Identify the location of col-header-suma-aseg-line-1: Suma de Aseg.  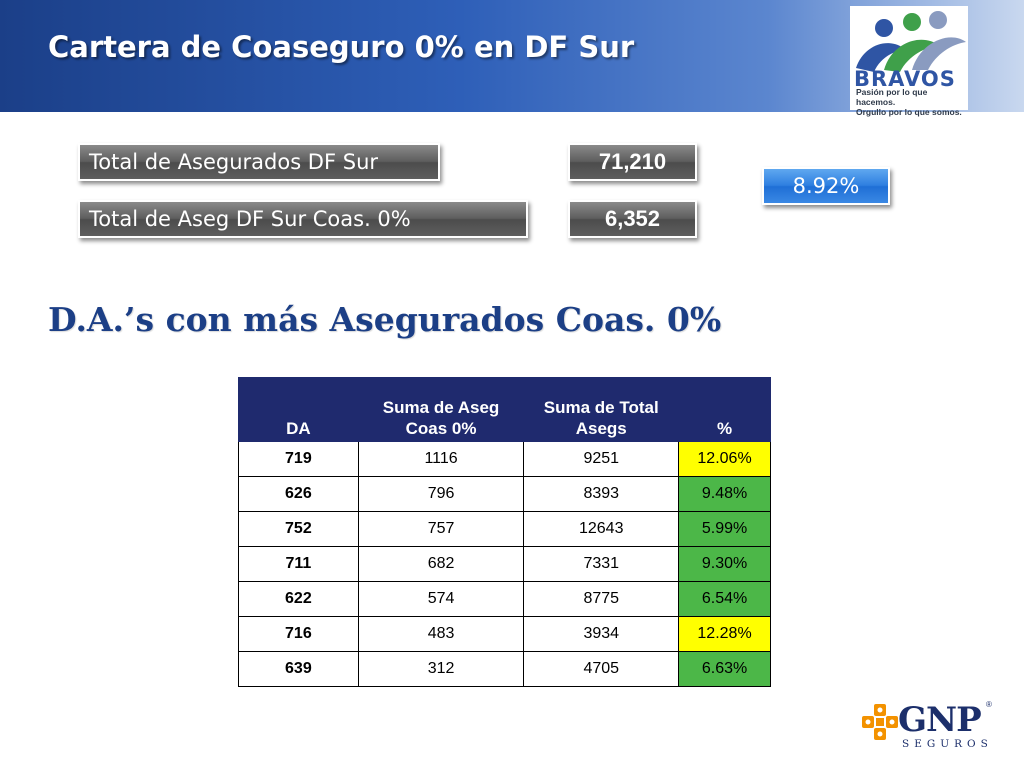
(441, 407).